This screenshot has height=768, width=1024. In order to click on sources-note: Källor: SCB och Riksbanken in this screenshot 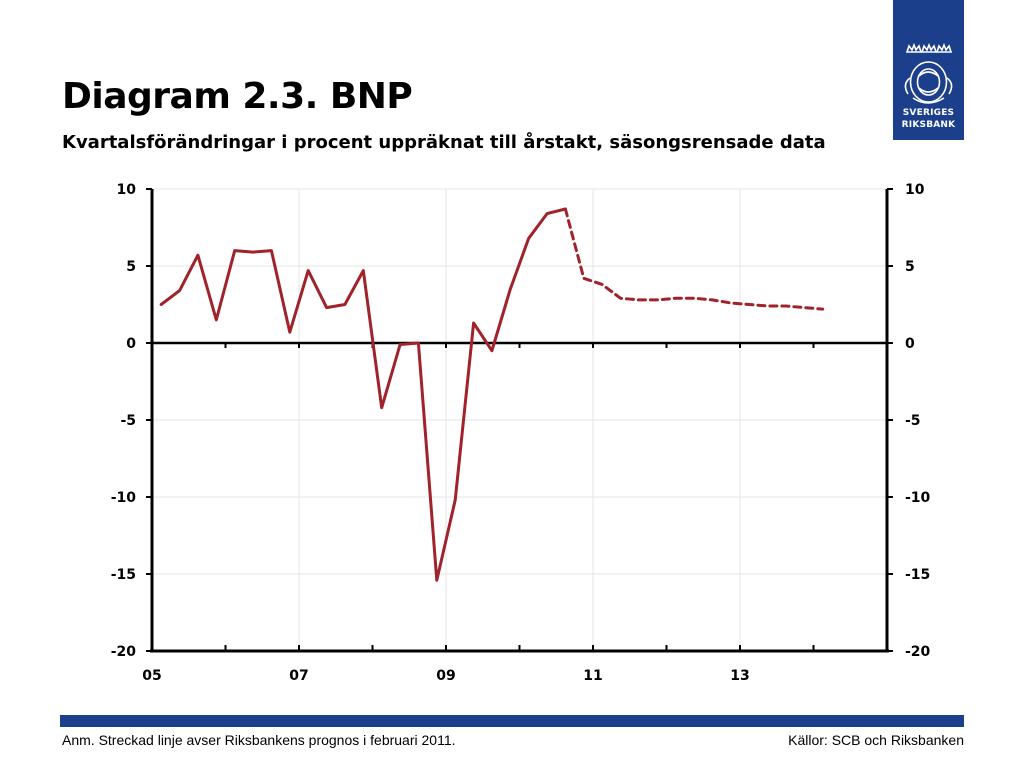, I will do `click(876, 740)`.